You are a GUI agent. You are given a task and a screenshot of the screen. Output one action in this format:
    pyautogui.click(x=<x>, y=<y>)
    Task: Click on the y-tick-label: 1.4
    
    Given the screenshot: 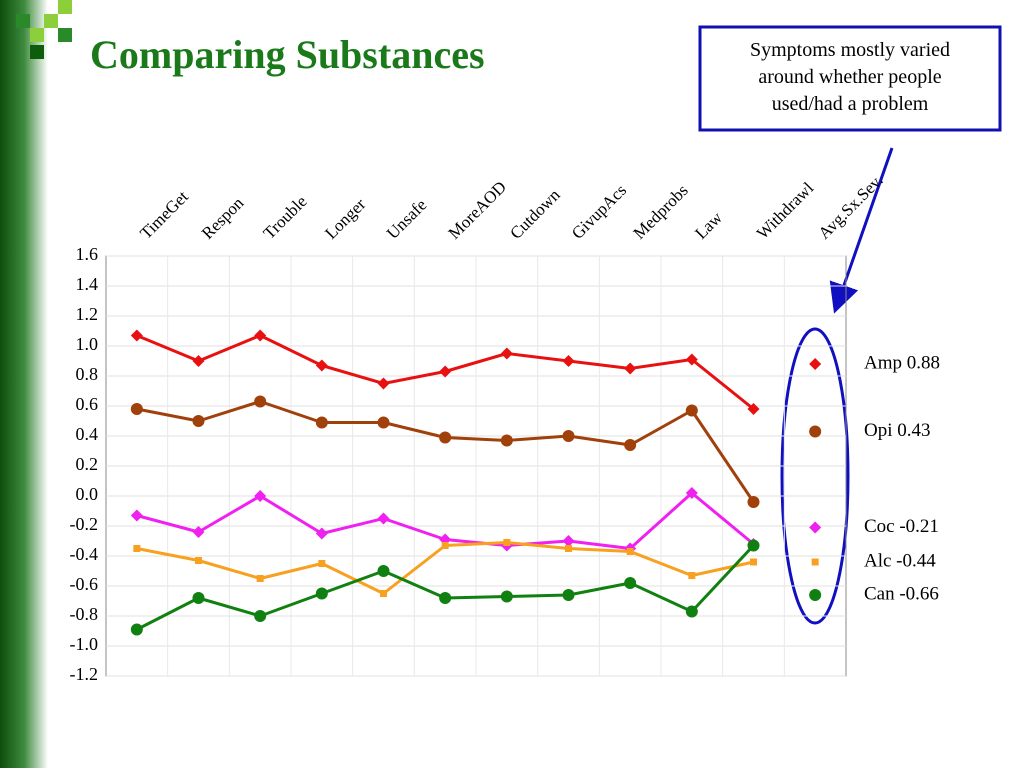 What is the action you would take?
    pyautogui.click(x=87, y=284)
    